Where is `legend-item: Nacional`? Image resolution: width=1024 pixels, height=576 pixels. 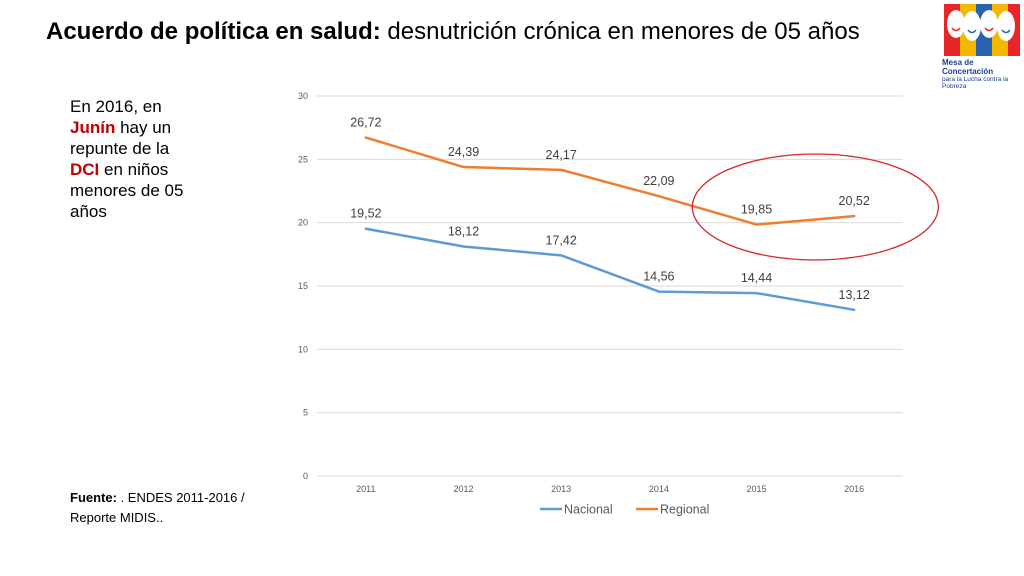 legend-item: Nacional is located at coordinates (588, 510).